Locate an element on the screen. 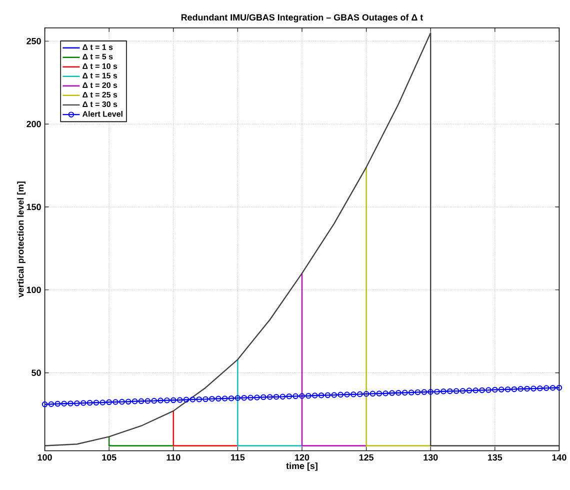 The height and width of the screenshot is (490, 570). x-tick-label: 100 is located at coordinates (45, 457).